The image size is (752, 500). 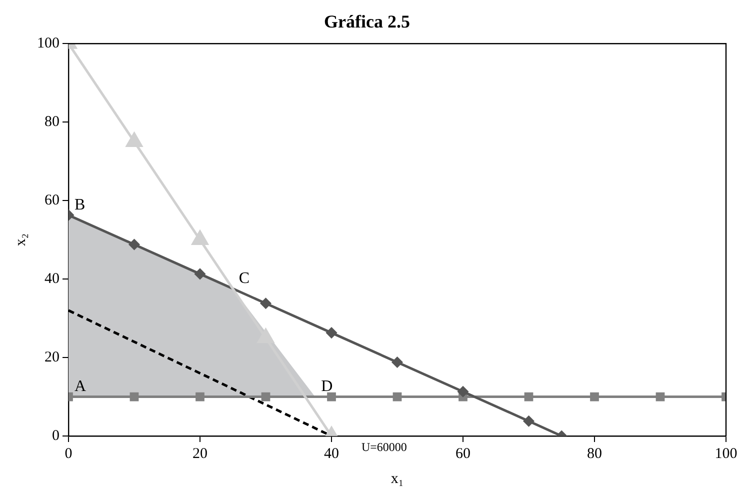 What do you see at coordinates (56, 436) in the screenshot?
I see `y-tick-label: 0` at bounding box center [56, 436].